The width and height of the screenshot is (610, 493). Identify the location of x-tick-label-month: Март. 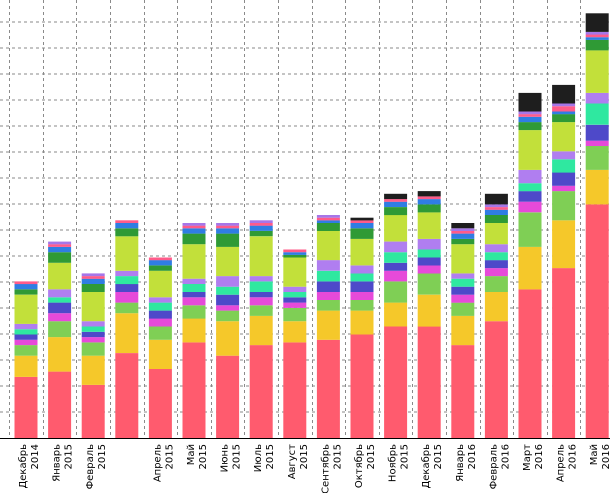
(527, 457).